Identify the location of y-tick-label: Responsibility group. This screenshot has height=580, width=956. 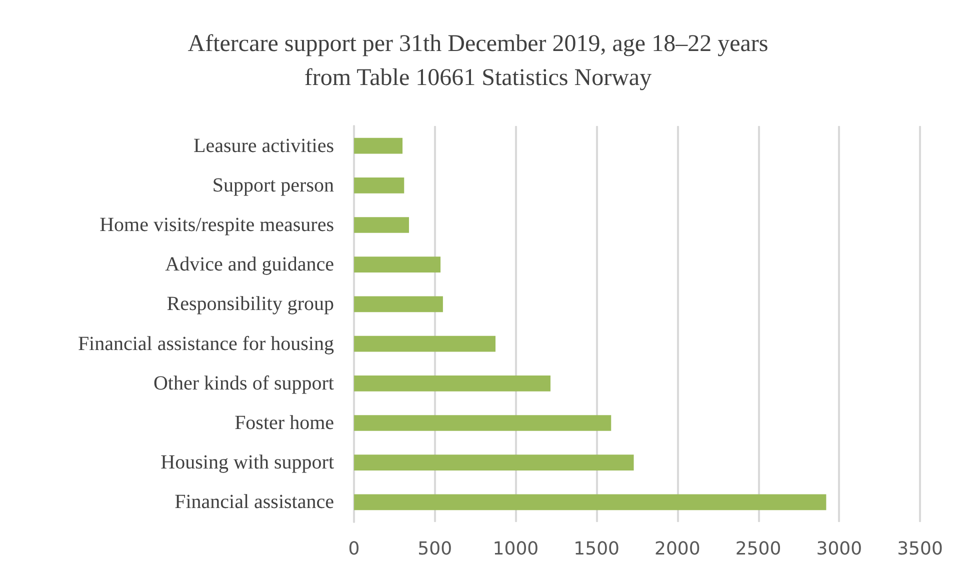
(250, 304).